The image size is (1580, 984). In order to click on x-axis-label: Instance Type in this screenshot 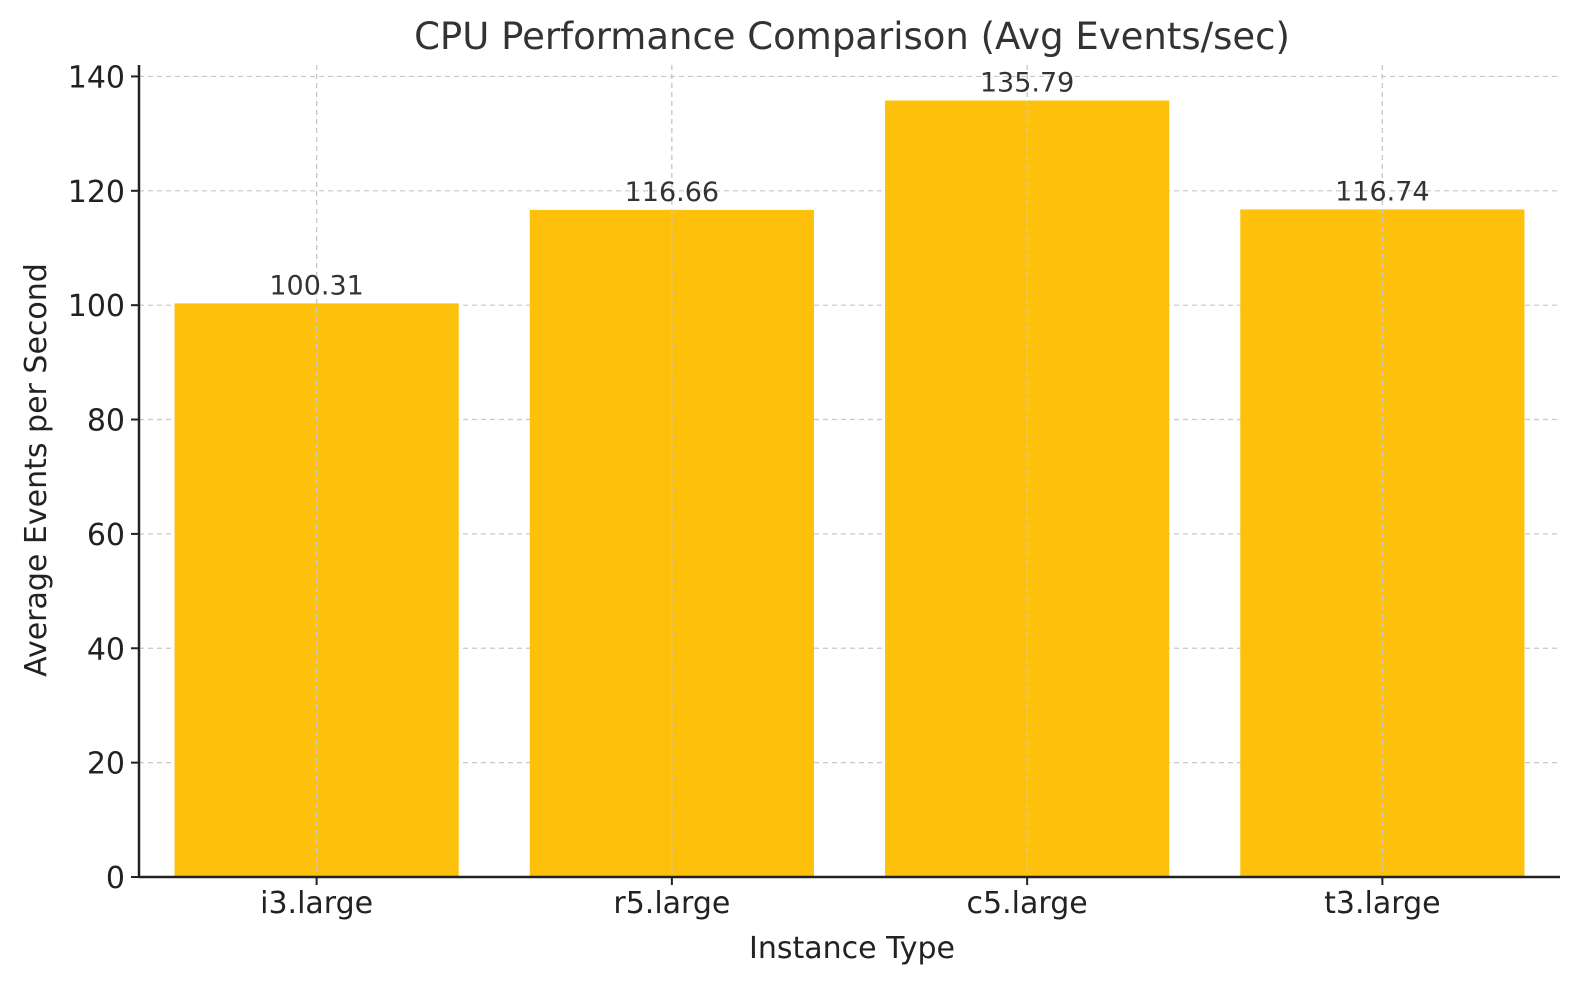, I will do `click(852, 948)`.